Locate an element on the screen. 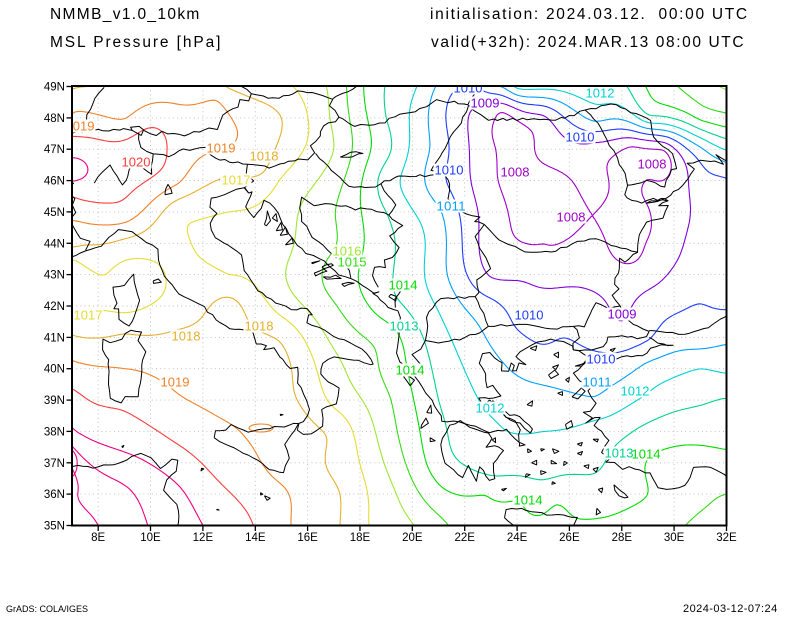 The image size is (800, 618). svg-text: 1015 is located at coordinates (352, 262).